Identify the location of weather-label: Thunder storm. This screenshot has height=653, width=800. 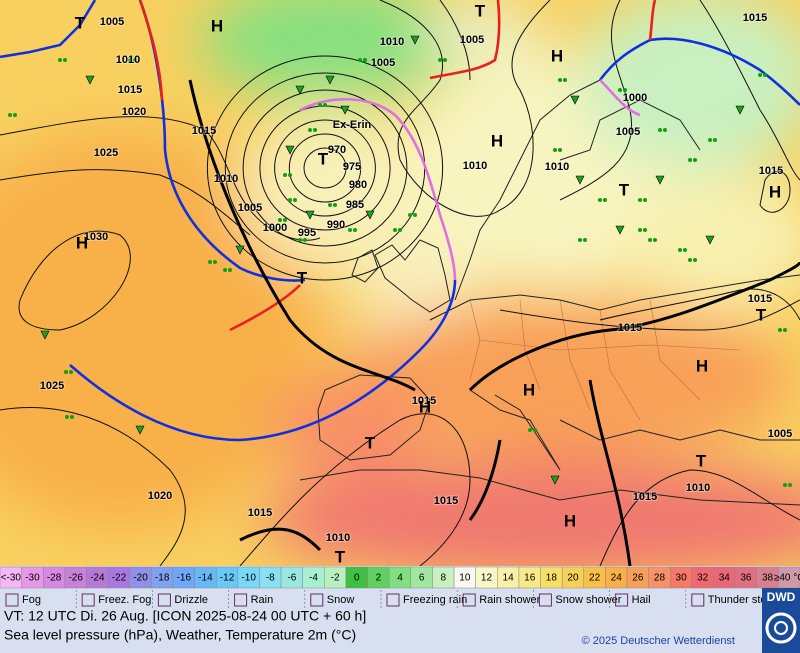
(744, 600).